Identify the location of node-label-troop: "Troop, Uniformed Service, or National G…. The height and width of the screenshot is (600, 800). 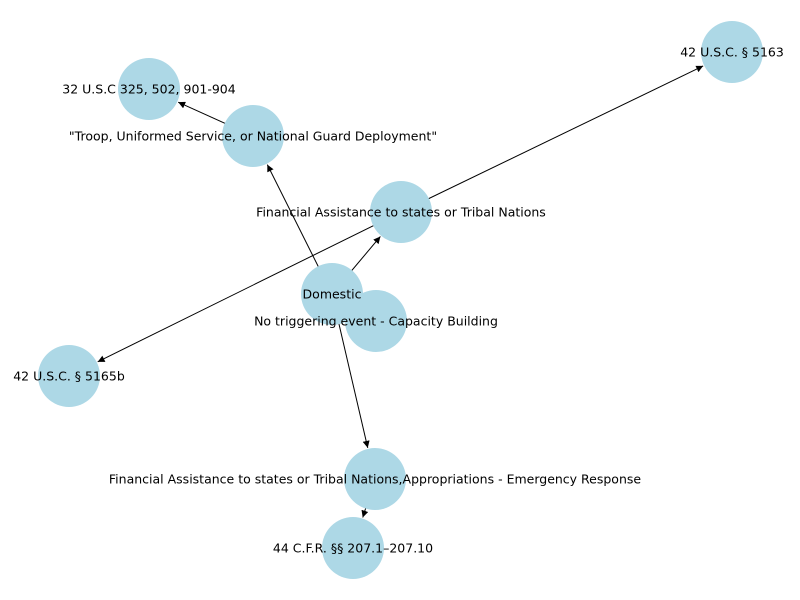
(253, 136).